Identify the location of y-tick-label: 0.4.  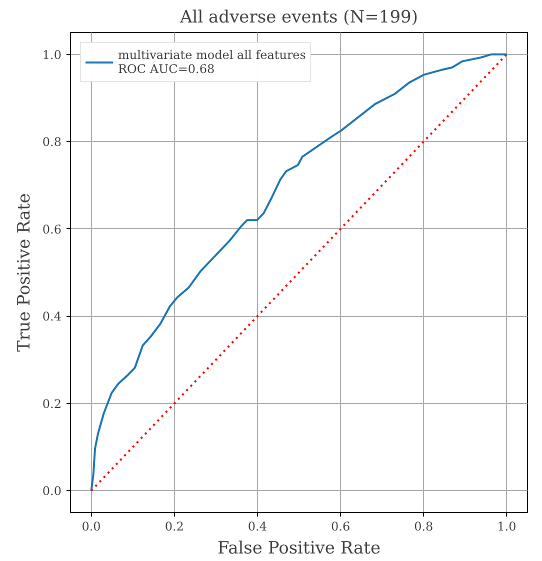
(52, 317).